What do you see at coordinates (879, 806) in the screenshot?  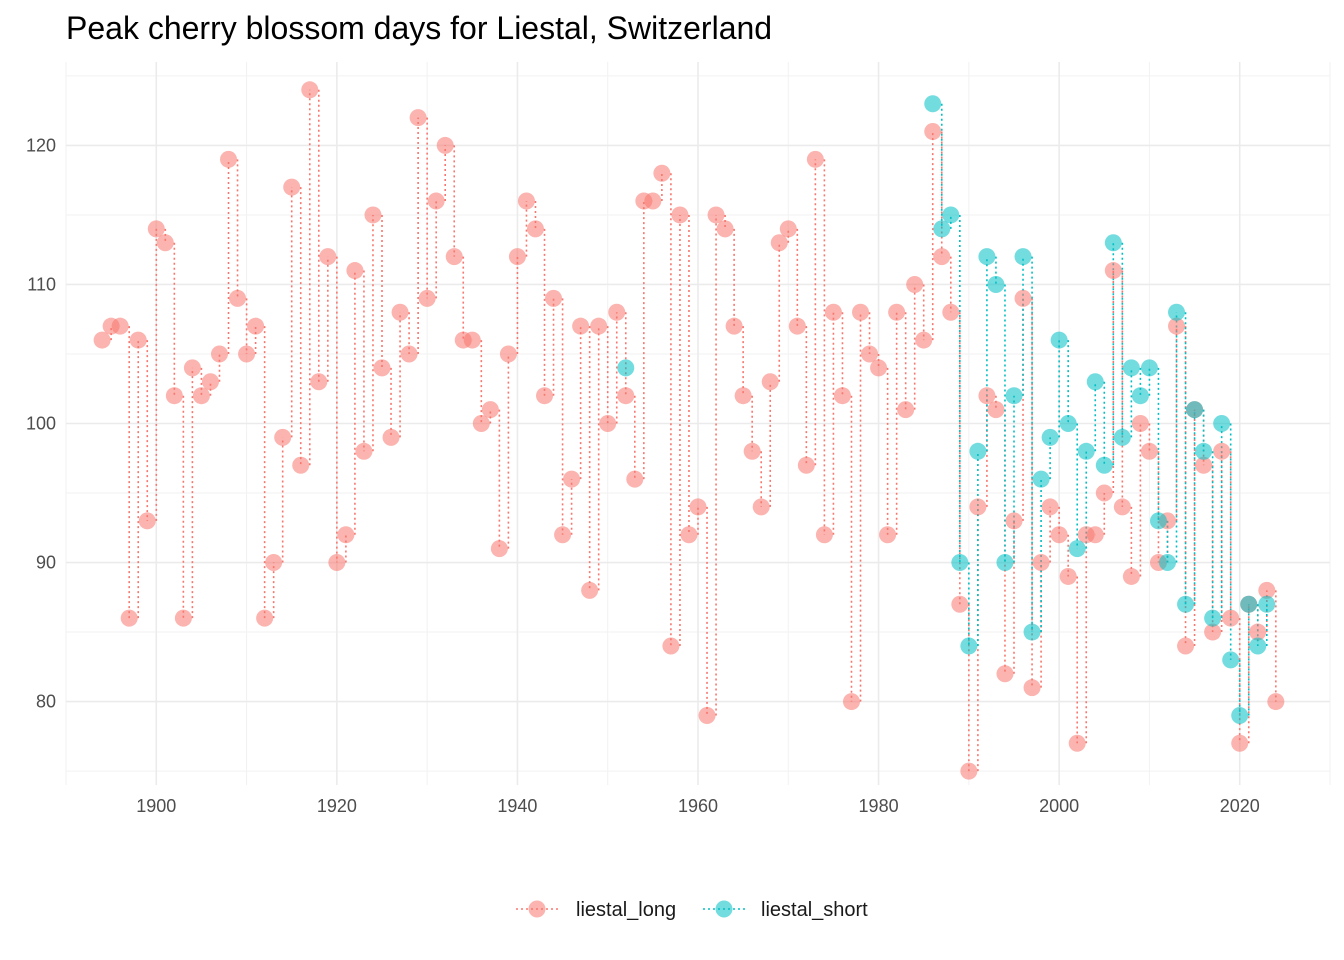 I see `x-tick-label: 1980` at bounding box center [879, 806].